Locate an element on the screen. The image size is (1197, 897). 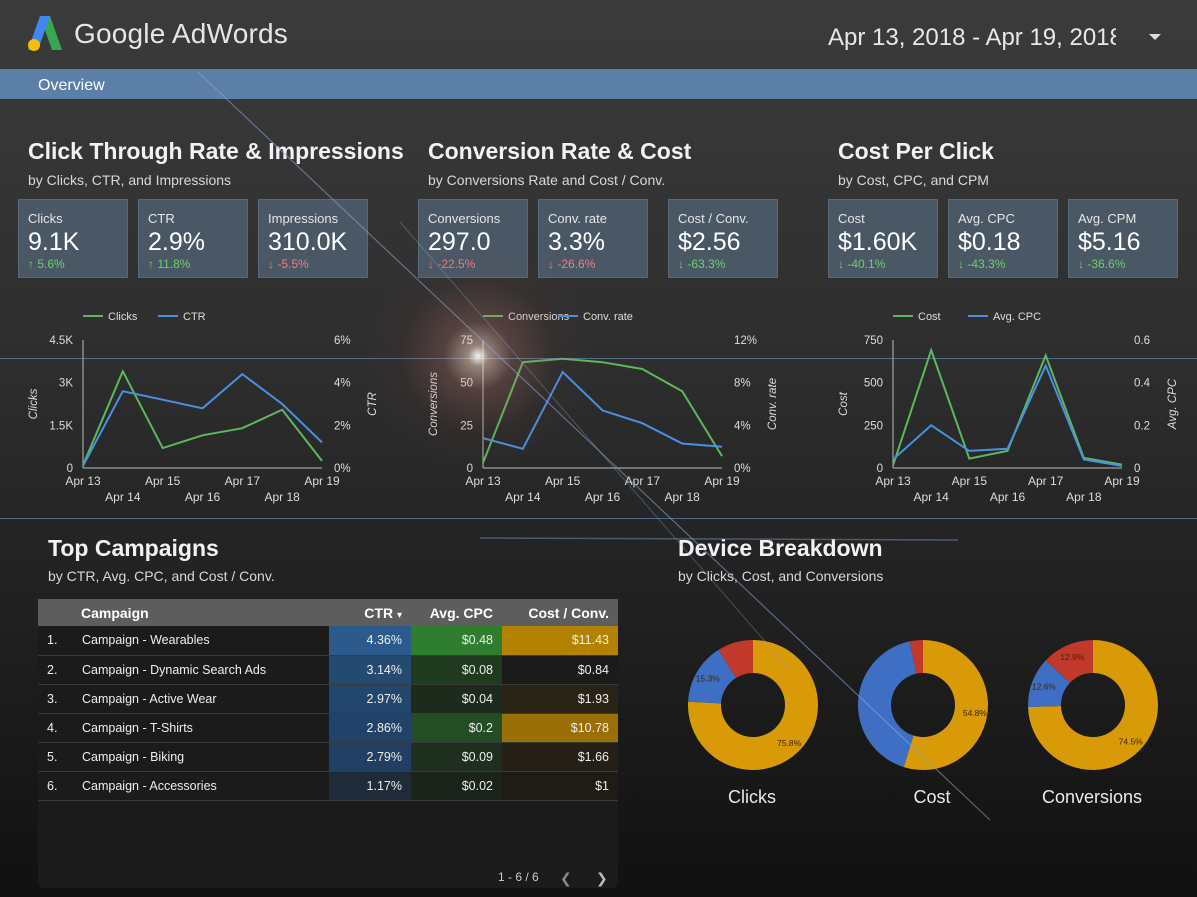
cost-conv-cell: $0.84 is located at coordinates (560, 670).